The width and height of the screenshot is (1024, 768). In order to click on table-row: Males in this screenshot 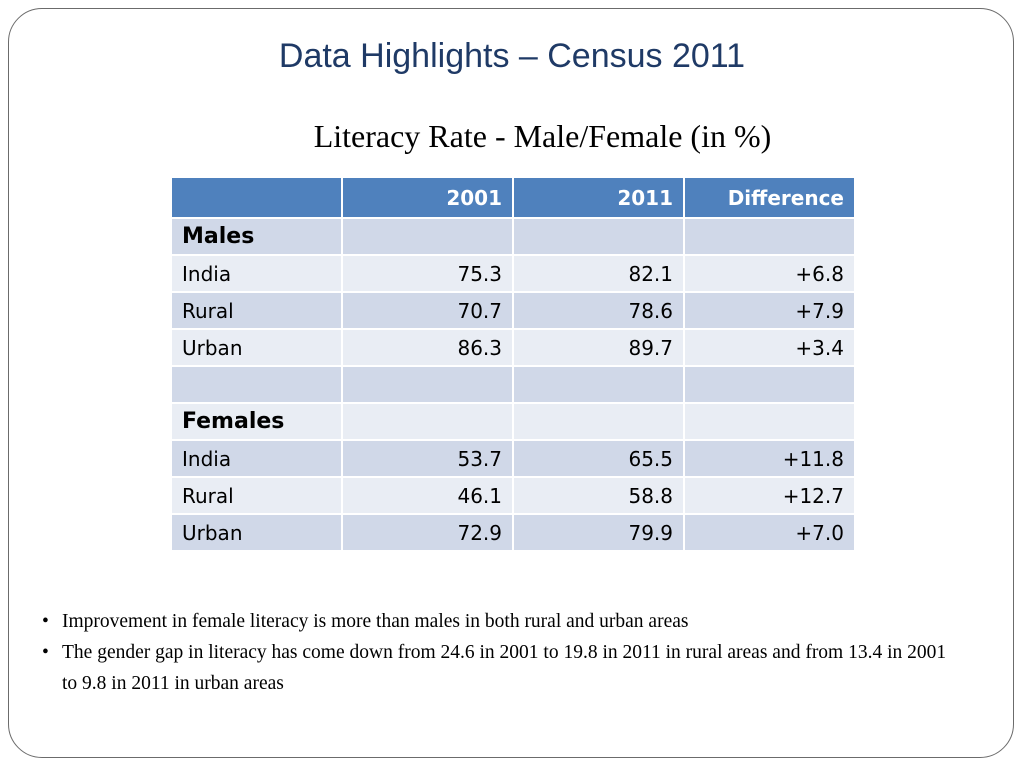, I will do `click(513, 236)`.